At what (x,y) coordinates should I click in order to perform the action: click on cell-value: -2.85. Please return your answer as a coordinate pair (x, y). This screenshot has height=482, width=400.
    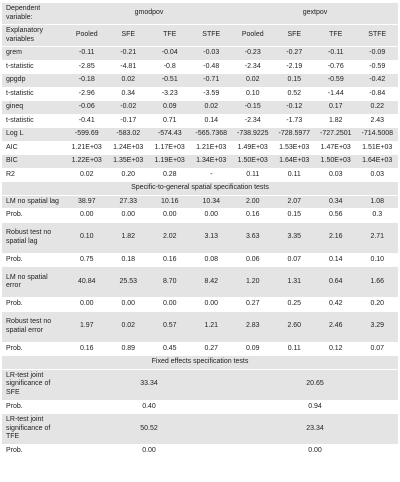
    Looking at the image, I should click on (87, 66).